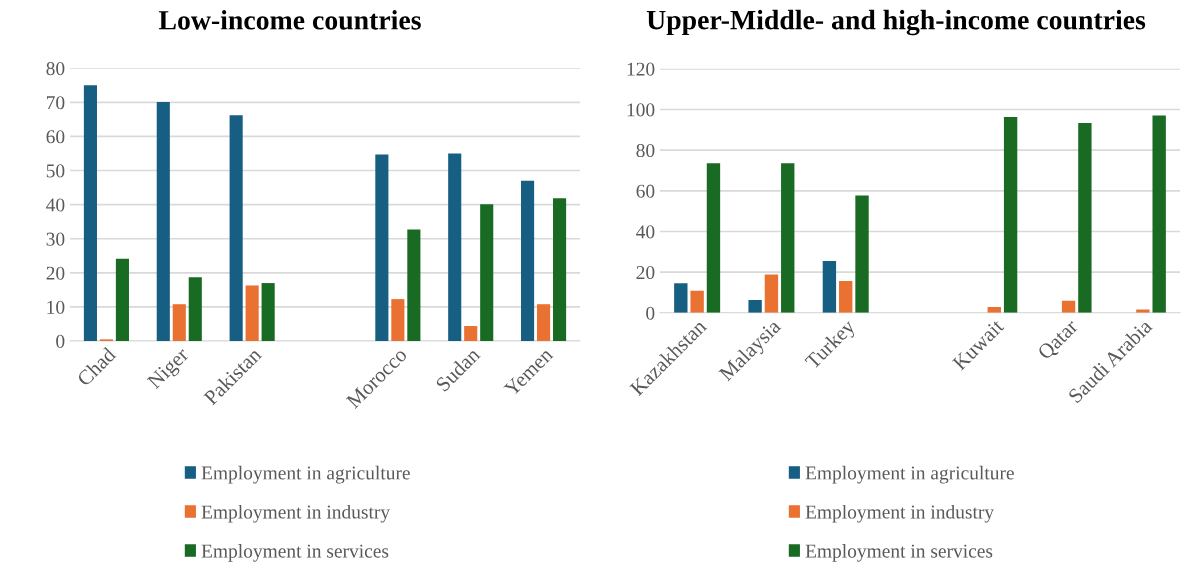 This screenshot has height=588, width=1195. Describe the element at coordinates (641, 69) in the screenshot. I see `y-tick-label: 120` at that location.